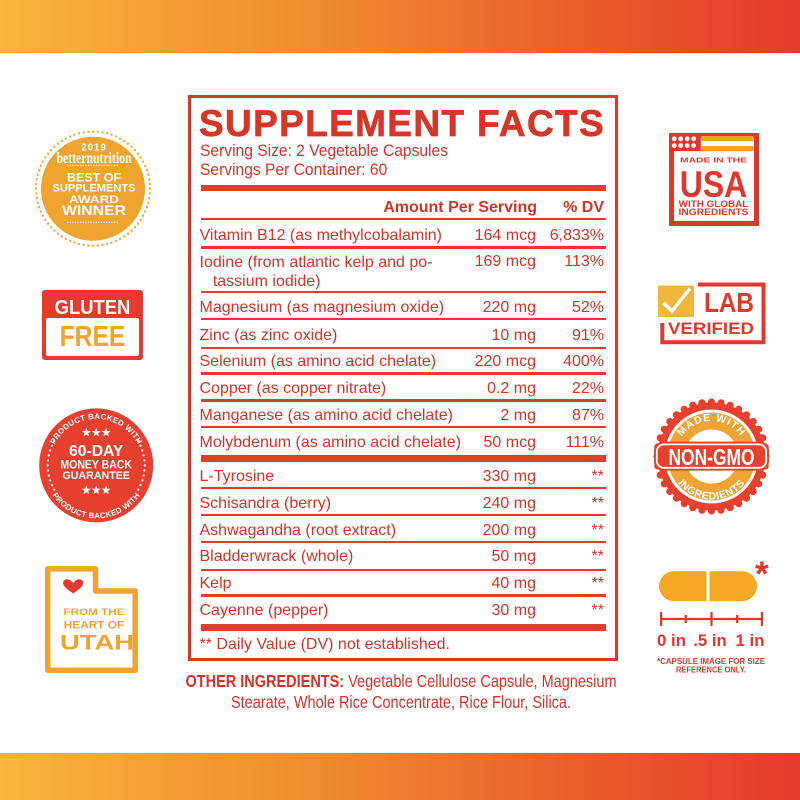  Describe the element at coordinates (711, 670) in the screenshot. I see `svg-text: REFERENCE ONLY.` at that location.